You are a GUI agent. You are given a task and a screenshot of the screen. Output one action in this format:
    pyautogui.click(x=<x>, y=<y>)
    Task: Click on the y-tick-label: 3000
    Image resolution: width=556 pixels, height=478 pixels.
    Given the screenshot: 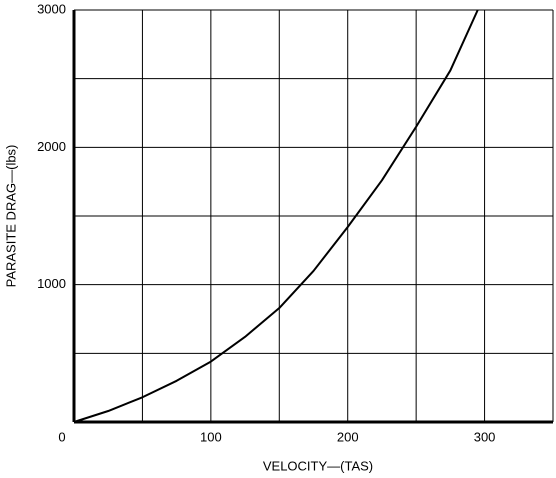 What is the action you would take?
    pyautogui.click(x=51, y=8)
    